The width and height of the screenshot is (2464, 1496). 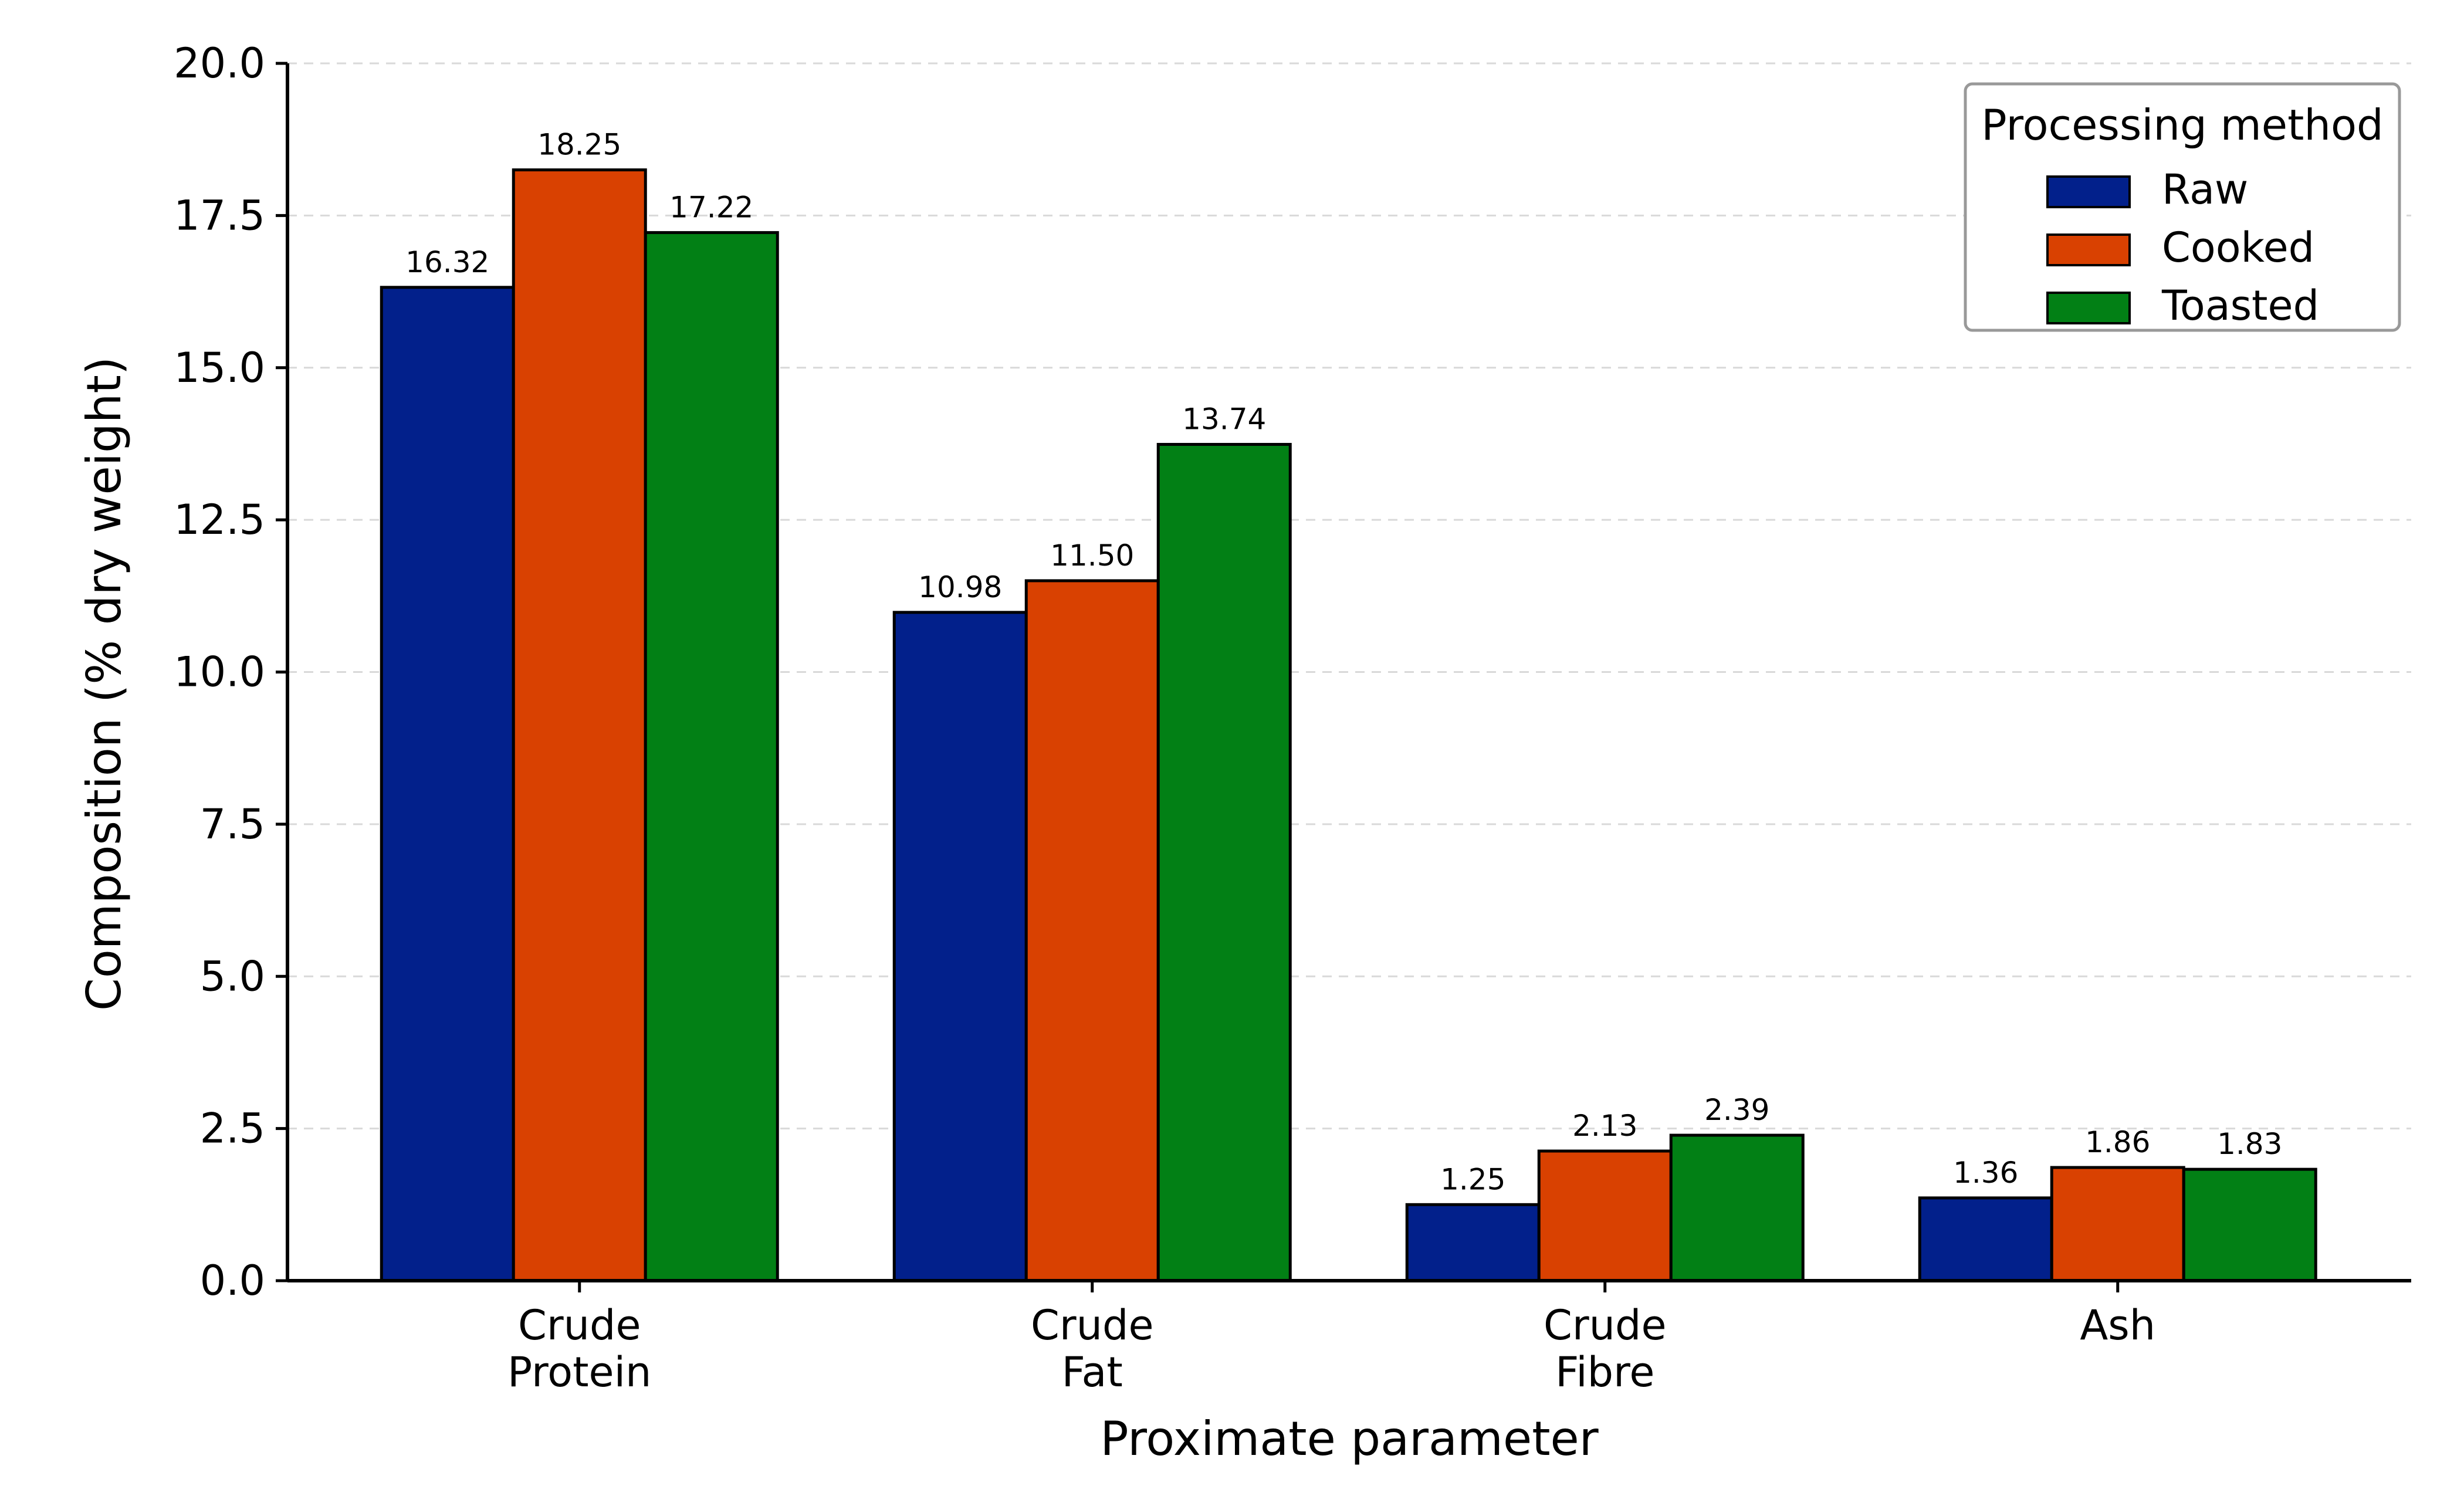 What do you see at coordinates (220, 368) in the screenshot?
I see `y-tick-label: 15.0` at bounding box center [220, 368].